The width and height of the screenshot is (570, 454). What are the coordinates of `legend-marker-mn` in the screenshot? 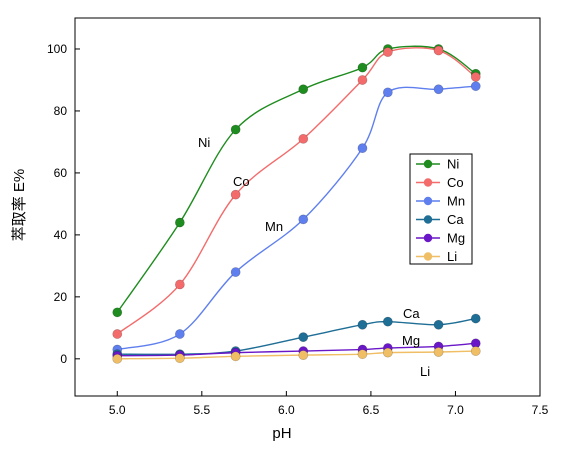 It's located at (428, 201).